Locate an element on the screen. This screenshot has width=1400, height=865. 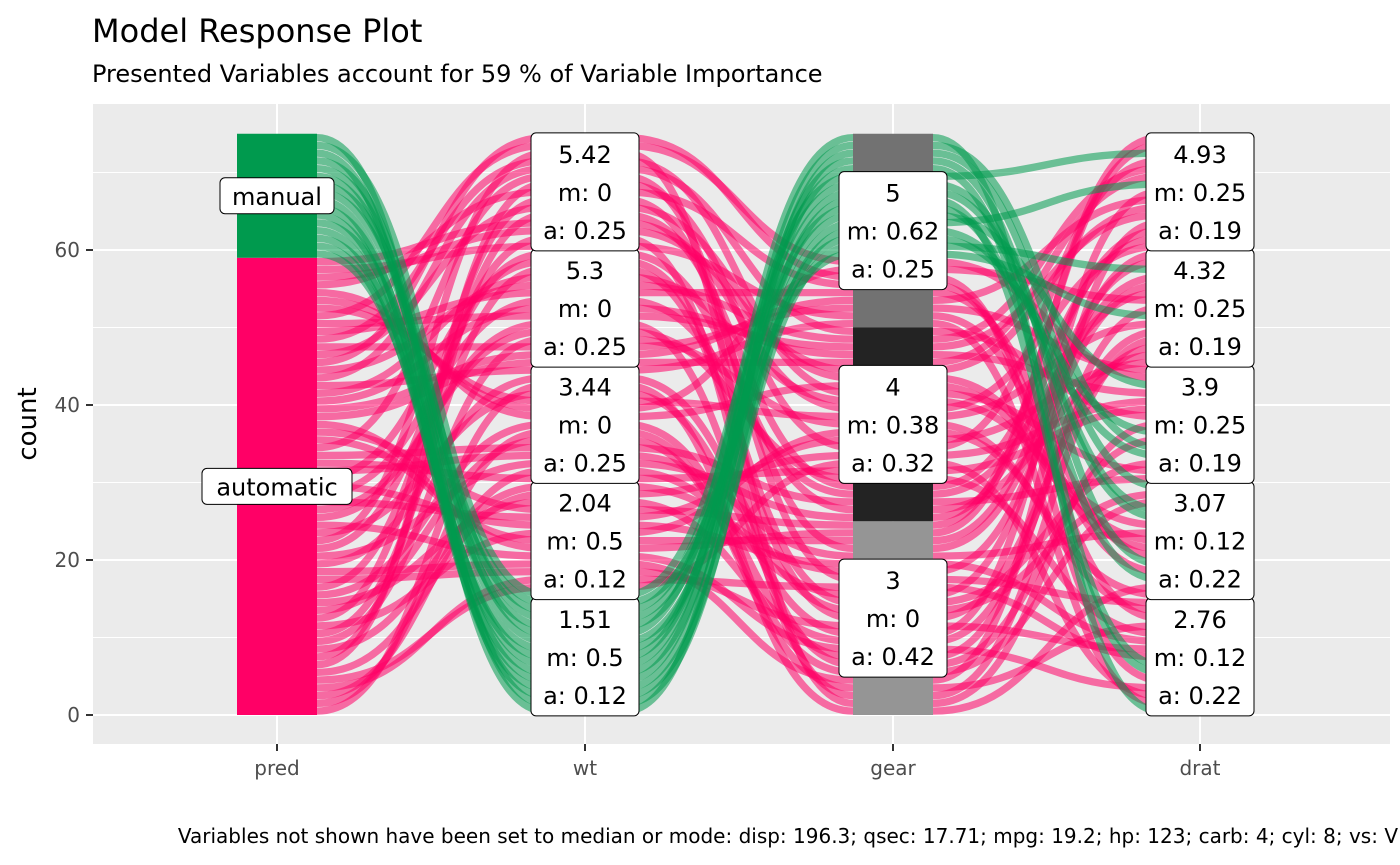
label-text: 3.44 is located at coordinates (584, 387).